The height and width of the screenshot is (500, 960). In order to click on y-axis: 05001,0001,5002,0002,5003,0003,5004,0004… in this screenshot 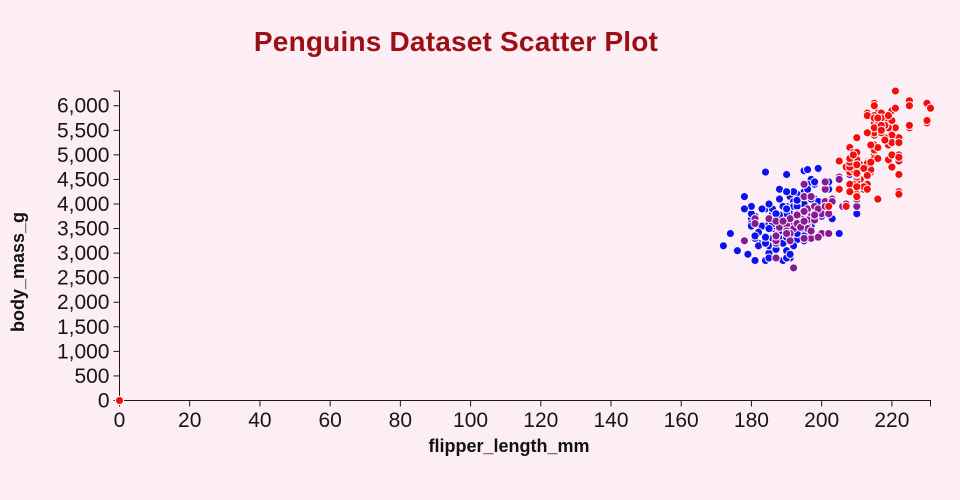, I will do `click(88, 251)`.